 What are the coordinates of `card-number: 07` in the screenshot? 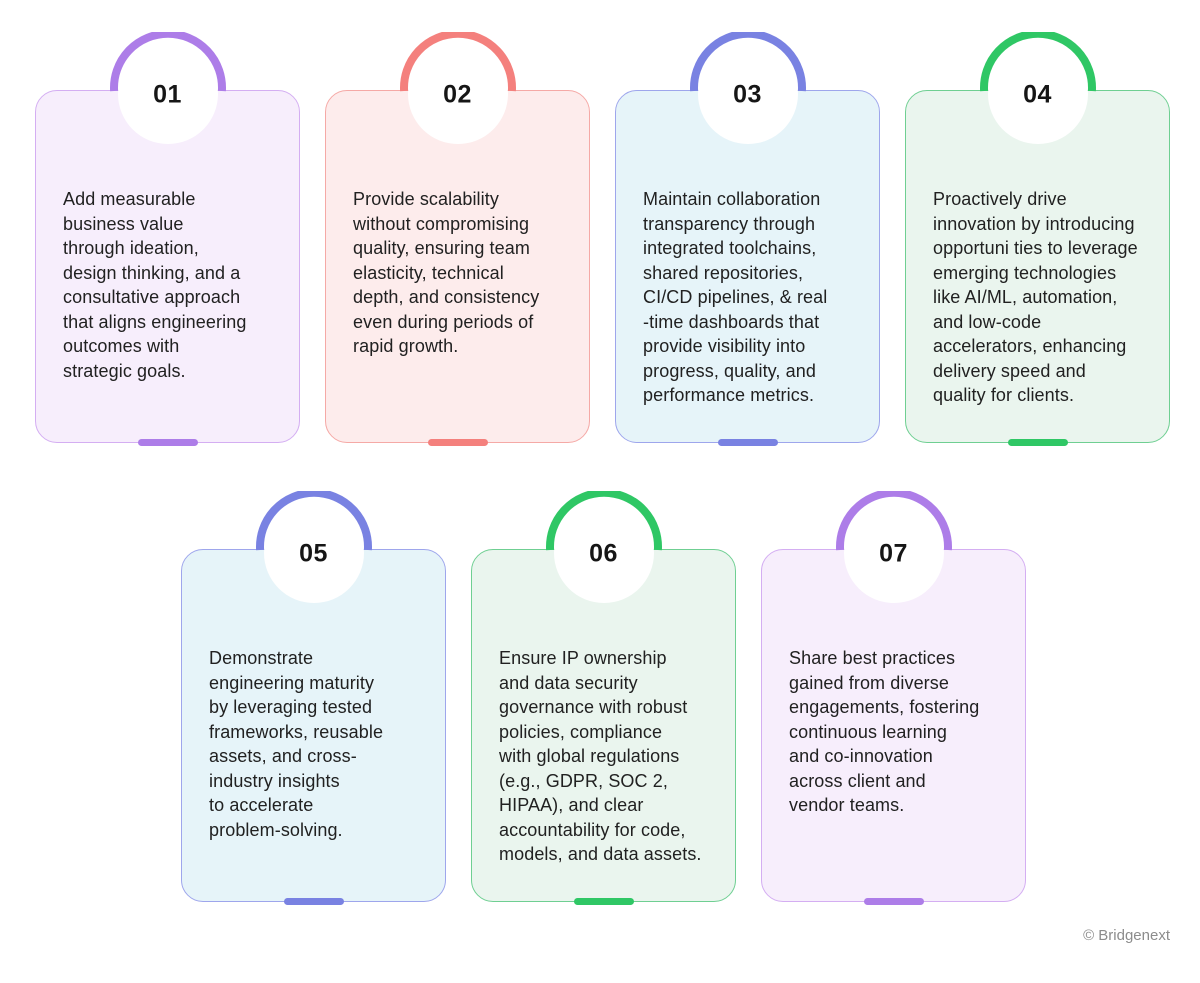 It's located at (893, 553).